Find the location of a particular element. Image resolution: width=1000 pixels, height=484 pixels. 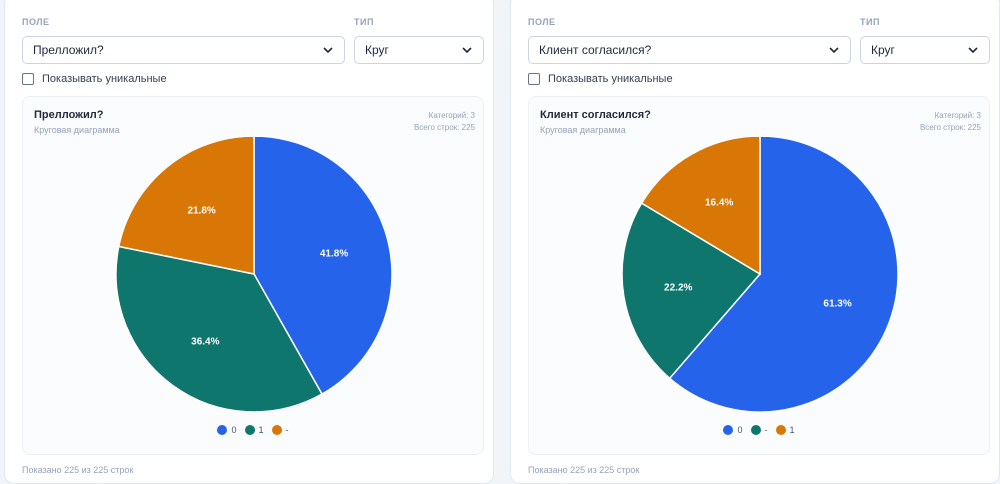

field-select: Клиент согласился? is located at coordinates (689, 50).